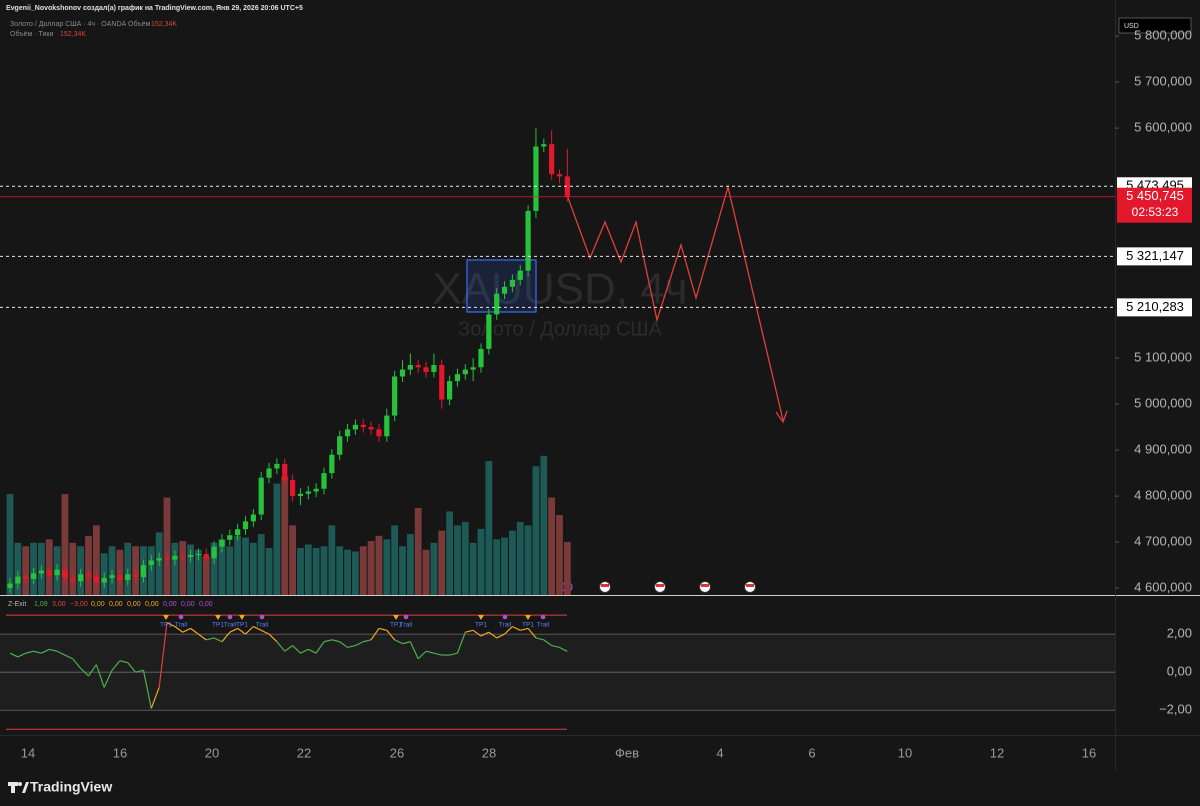 Image resolution: width=1200 pixels, height=806 pixels. Describe the element at coordinates (1131, 26) in the screenshot. I see `currency: USD` at that location.